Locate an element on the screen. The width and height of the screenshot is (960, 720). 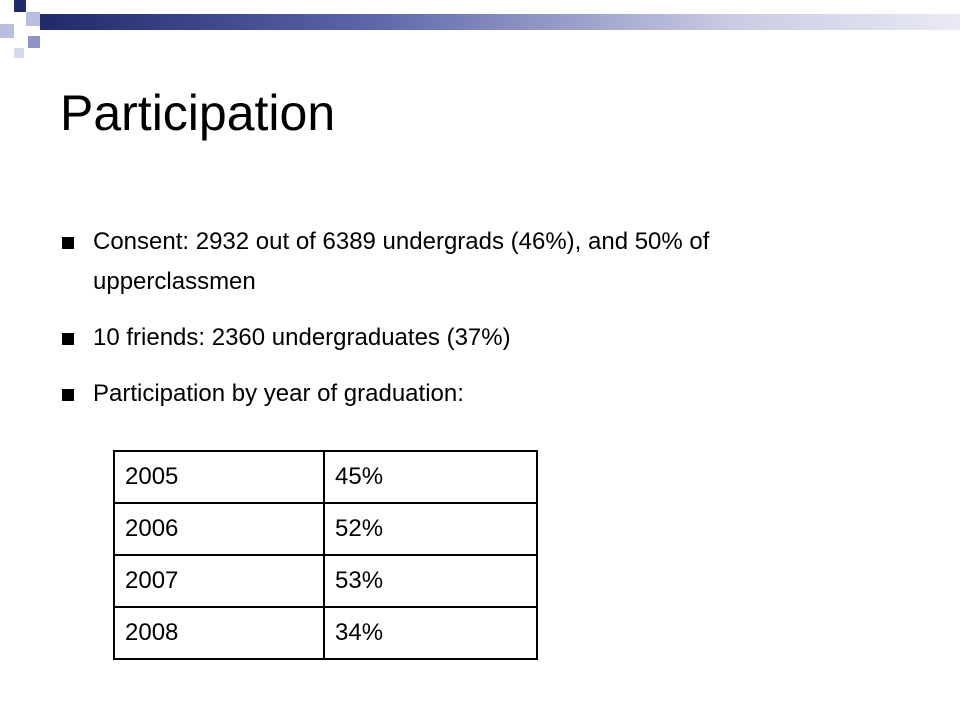
year-cell: 2006 is located at coordinates (219, 529).